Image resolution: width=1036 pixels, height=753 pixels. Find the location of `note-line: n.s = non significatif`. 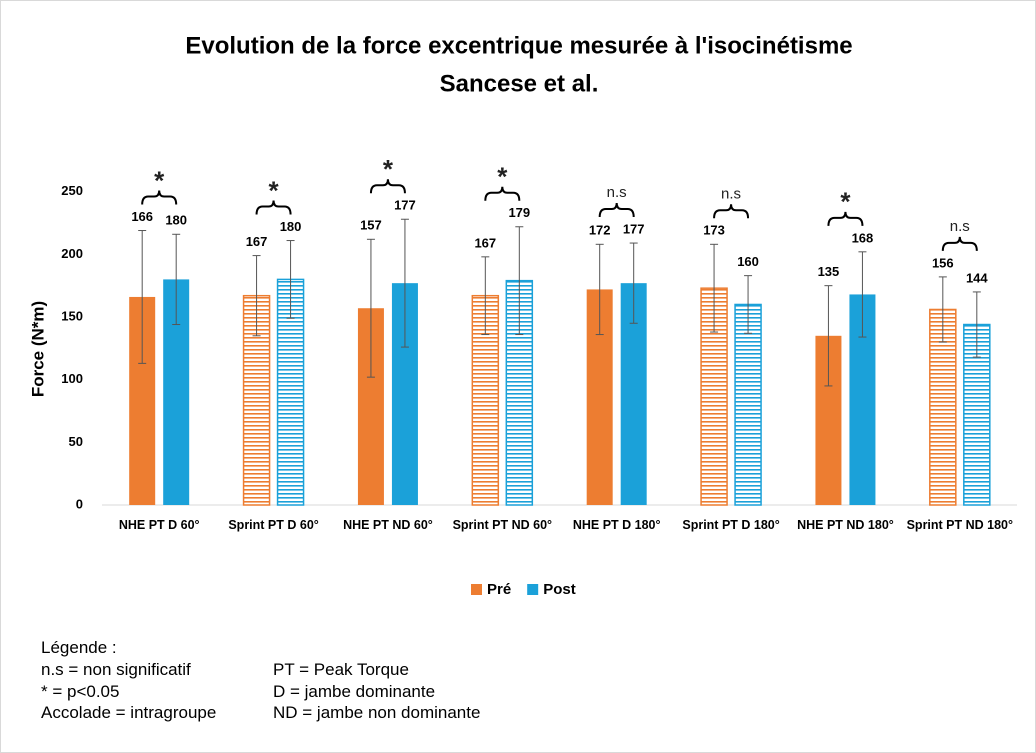

note-line: n.s = non significatif is located at coordinates (116, 669).